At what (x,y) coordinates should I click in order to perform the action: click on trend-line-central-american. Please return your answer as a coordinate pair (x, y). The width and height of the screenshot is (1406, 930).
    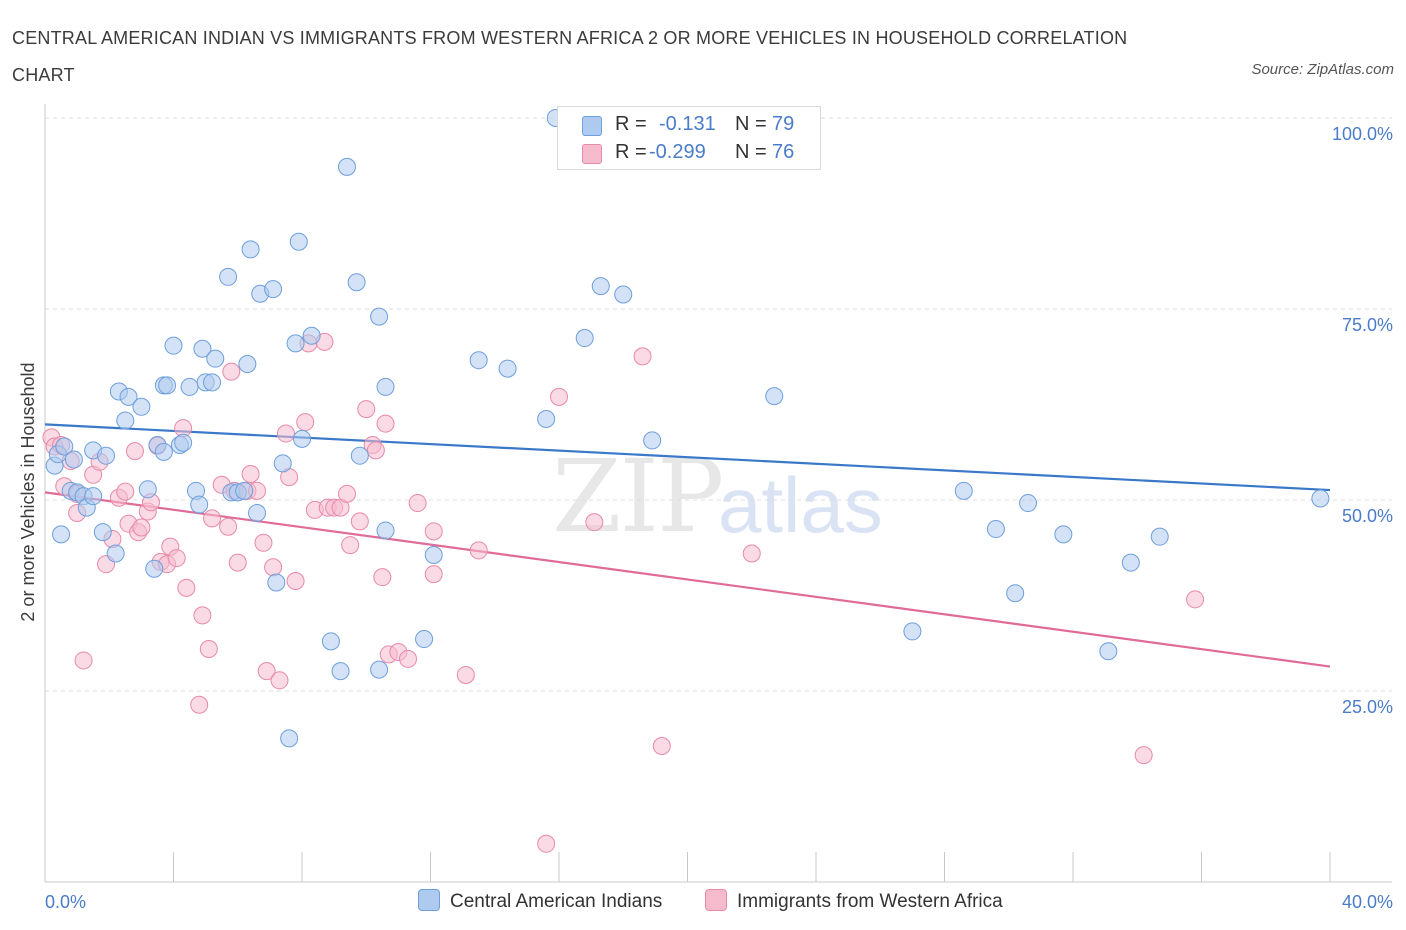
    Looking at the image, I should click on (687, 457).